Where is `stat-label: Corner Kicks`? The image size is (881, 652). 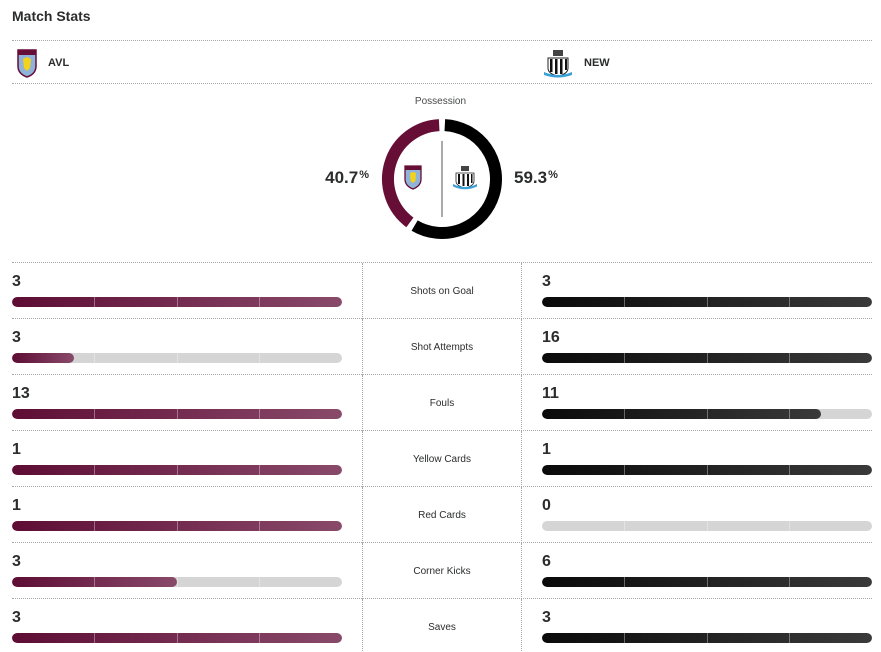 stat-label: Corner Kicks is located at coordinates (442, 571).